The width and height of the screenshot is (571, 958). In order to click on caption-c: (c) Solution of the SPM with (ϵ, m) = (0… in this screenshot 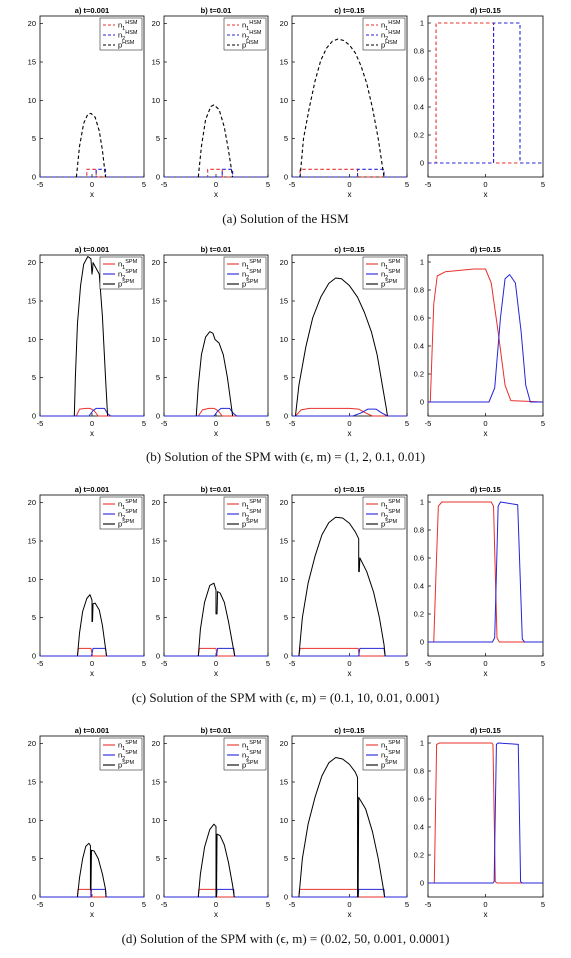, I will do `click(285, 697)`.